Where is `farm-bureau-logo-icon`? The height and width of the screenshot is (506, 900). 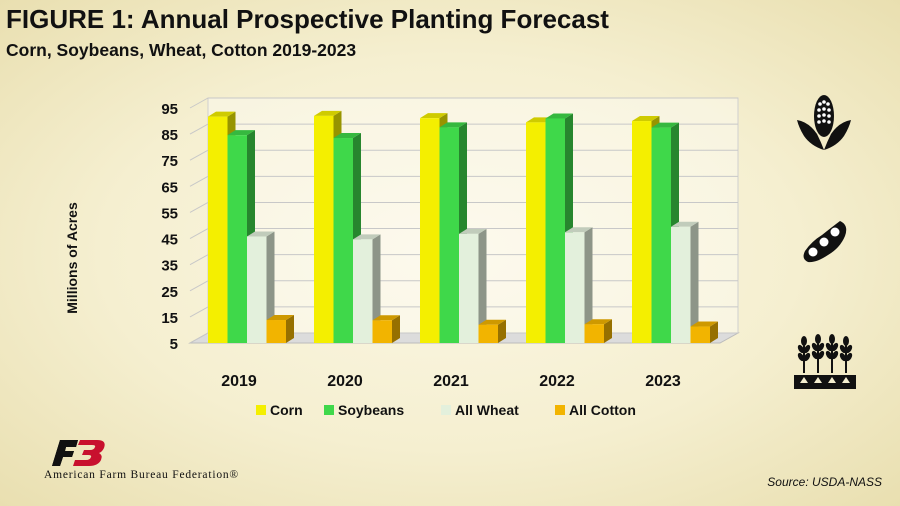 farm-bureau-logo-icon is located at coordinates (78, 453).